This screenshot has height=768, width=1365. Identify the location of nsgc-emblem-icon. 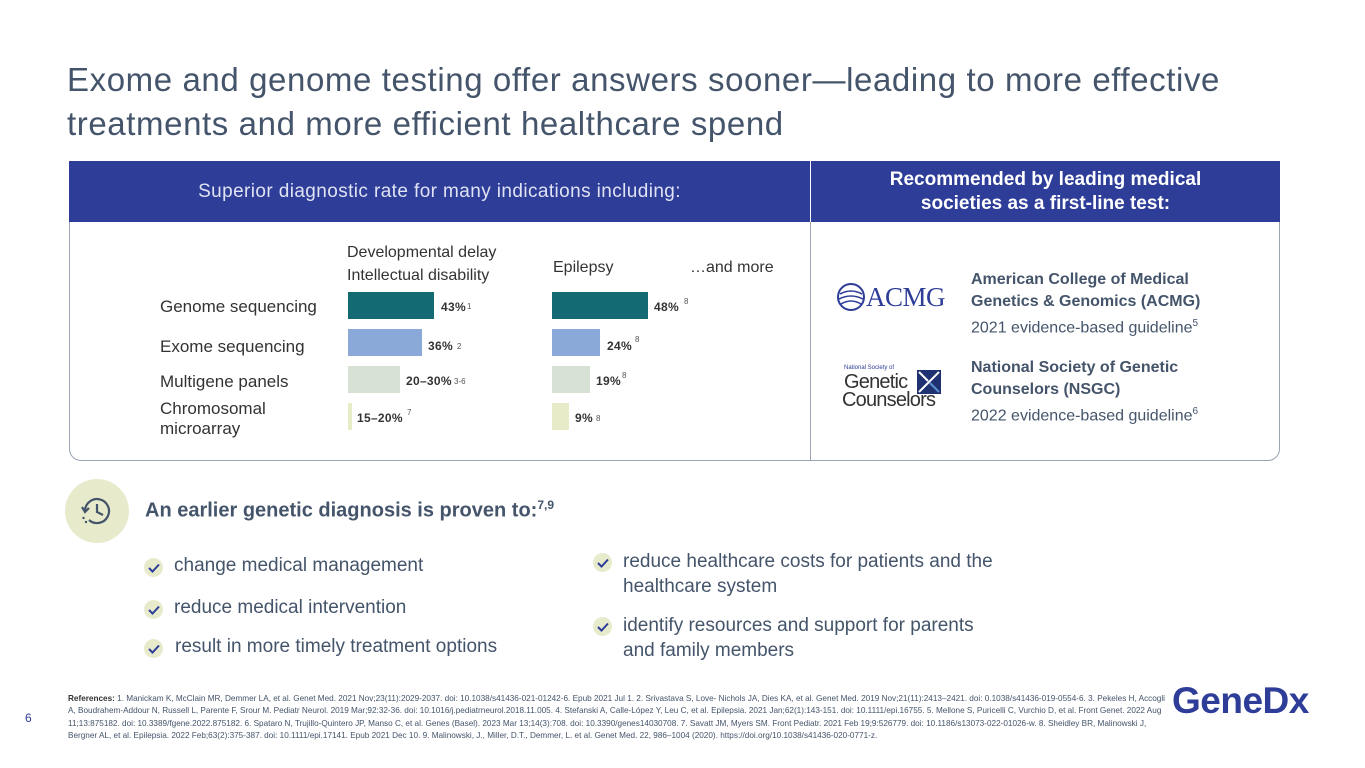
(929, 382).